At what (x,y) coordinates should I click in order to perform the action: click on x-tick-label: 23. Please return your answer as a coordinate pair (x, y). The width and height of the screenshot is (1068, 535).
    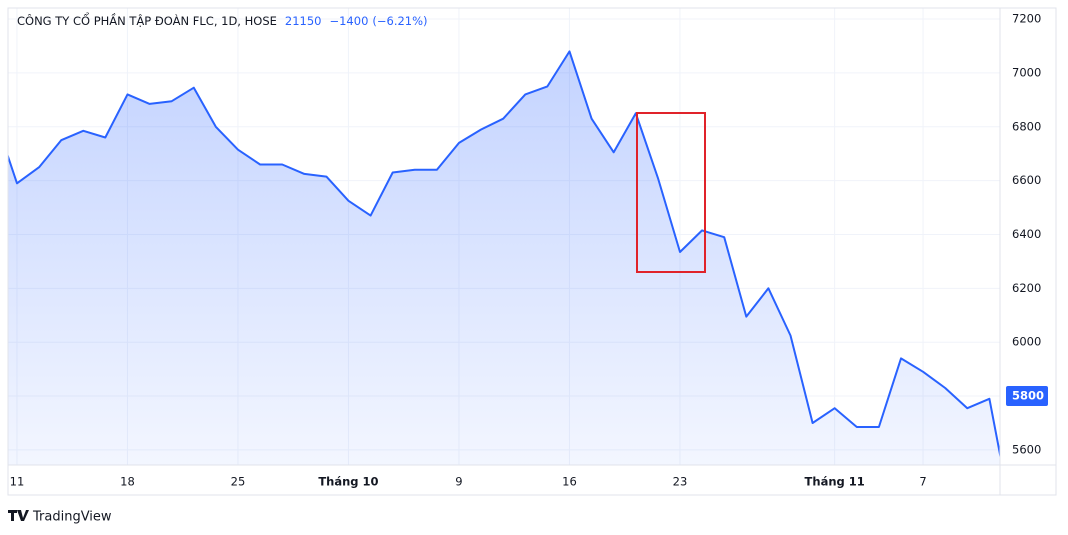
    Looking at the image, I should click on (680, 482).